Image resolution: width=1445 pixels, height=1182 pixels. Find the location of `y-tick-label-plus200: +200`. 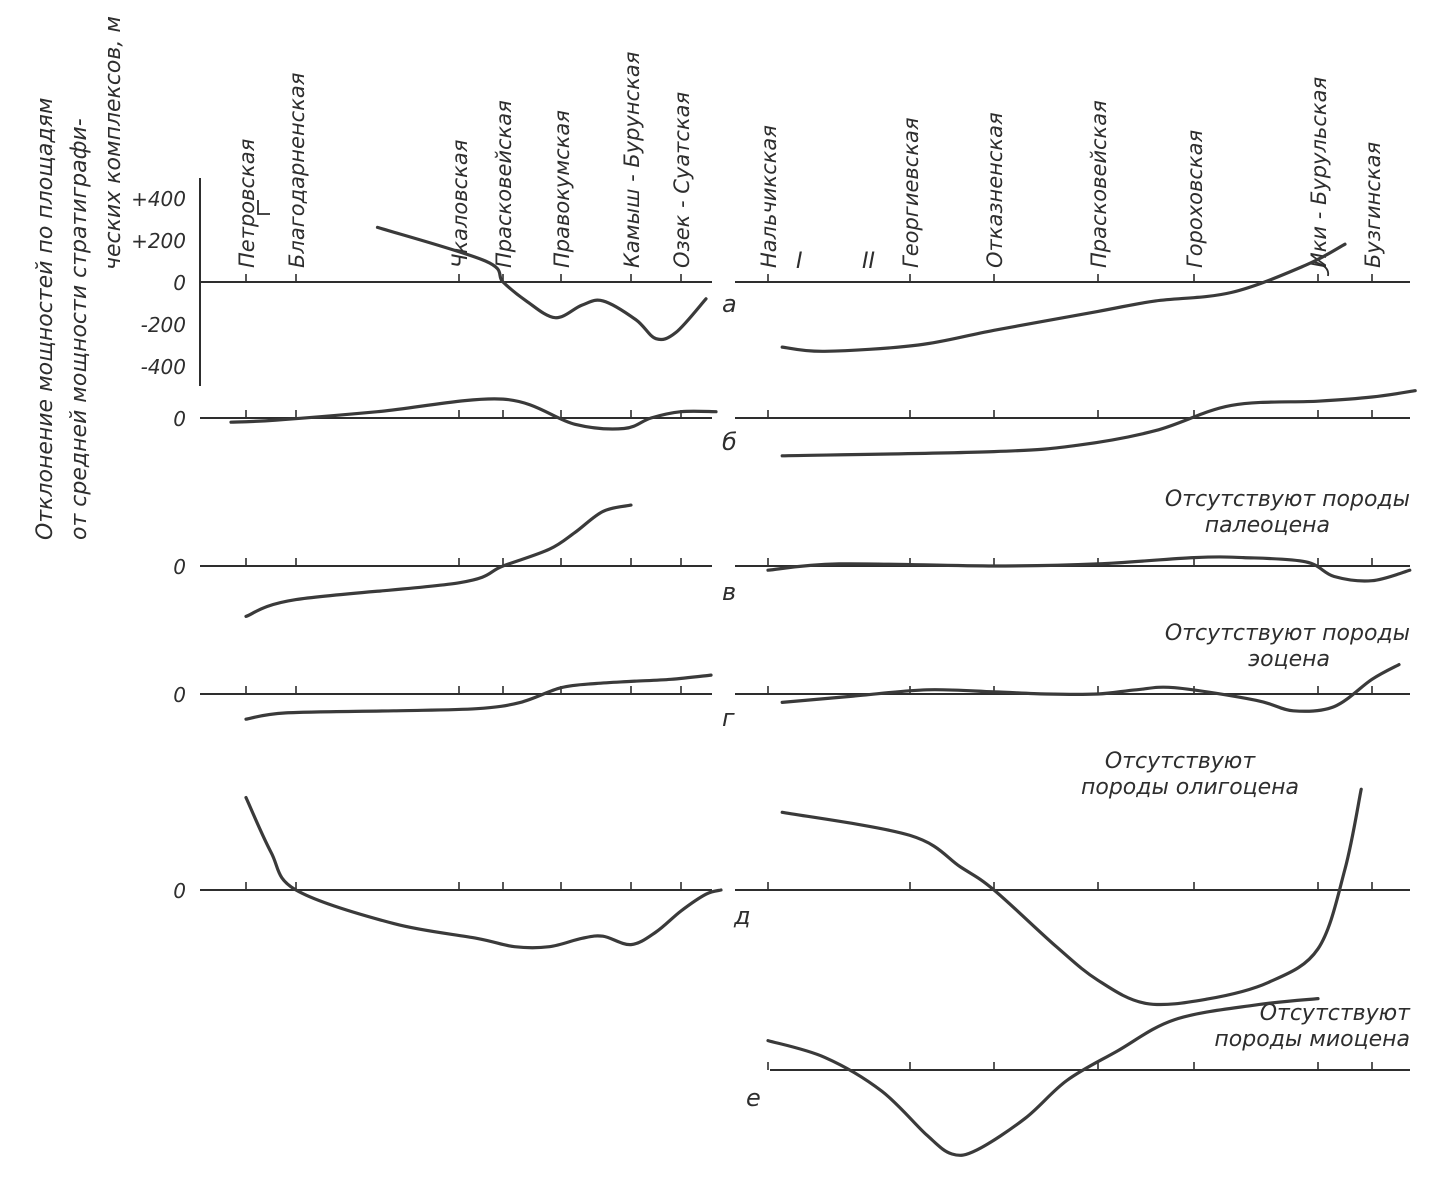

y-tick-label-plus200: +200 is located at coordinates (158, 241).